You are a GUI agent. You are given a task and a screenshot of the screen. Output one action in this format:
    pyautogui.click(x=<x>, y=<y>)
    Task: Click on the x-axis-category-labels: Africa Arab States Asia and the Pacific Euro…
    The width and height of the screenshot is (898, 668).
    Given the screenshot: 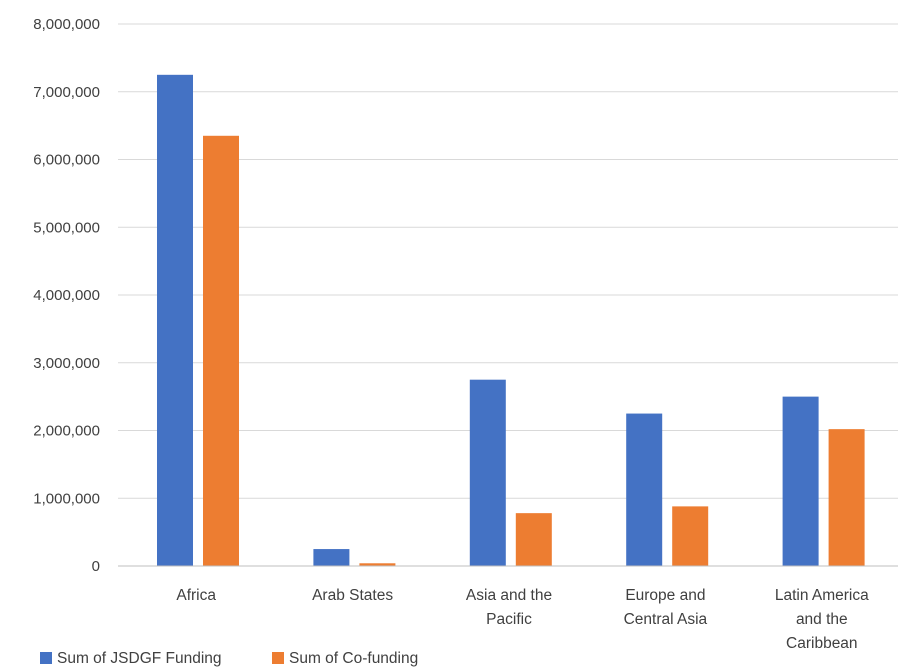 What is the action you would take?
    pyautogui.click(x=522, y=619)
    